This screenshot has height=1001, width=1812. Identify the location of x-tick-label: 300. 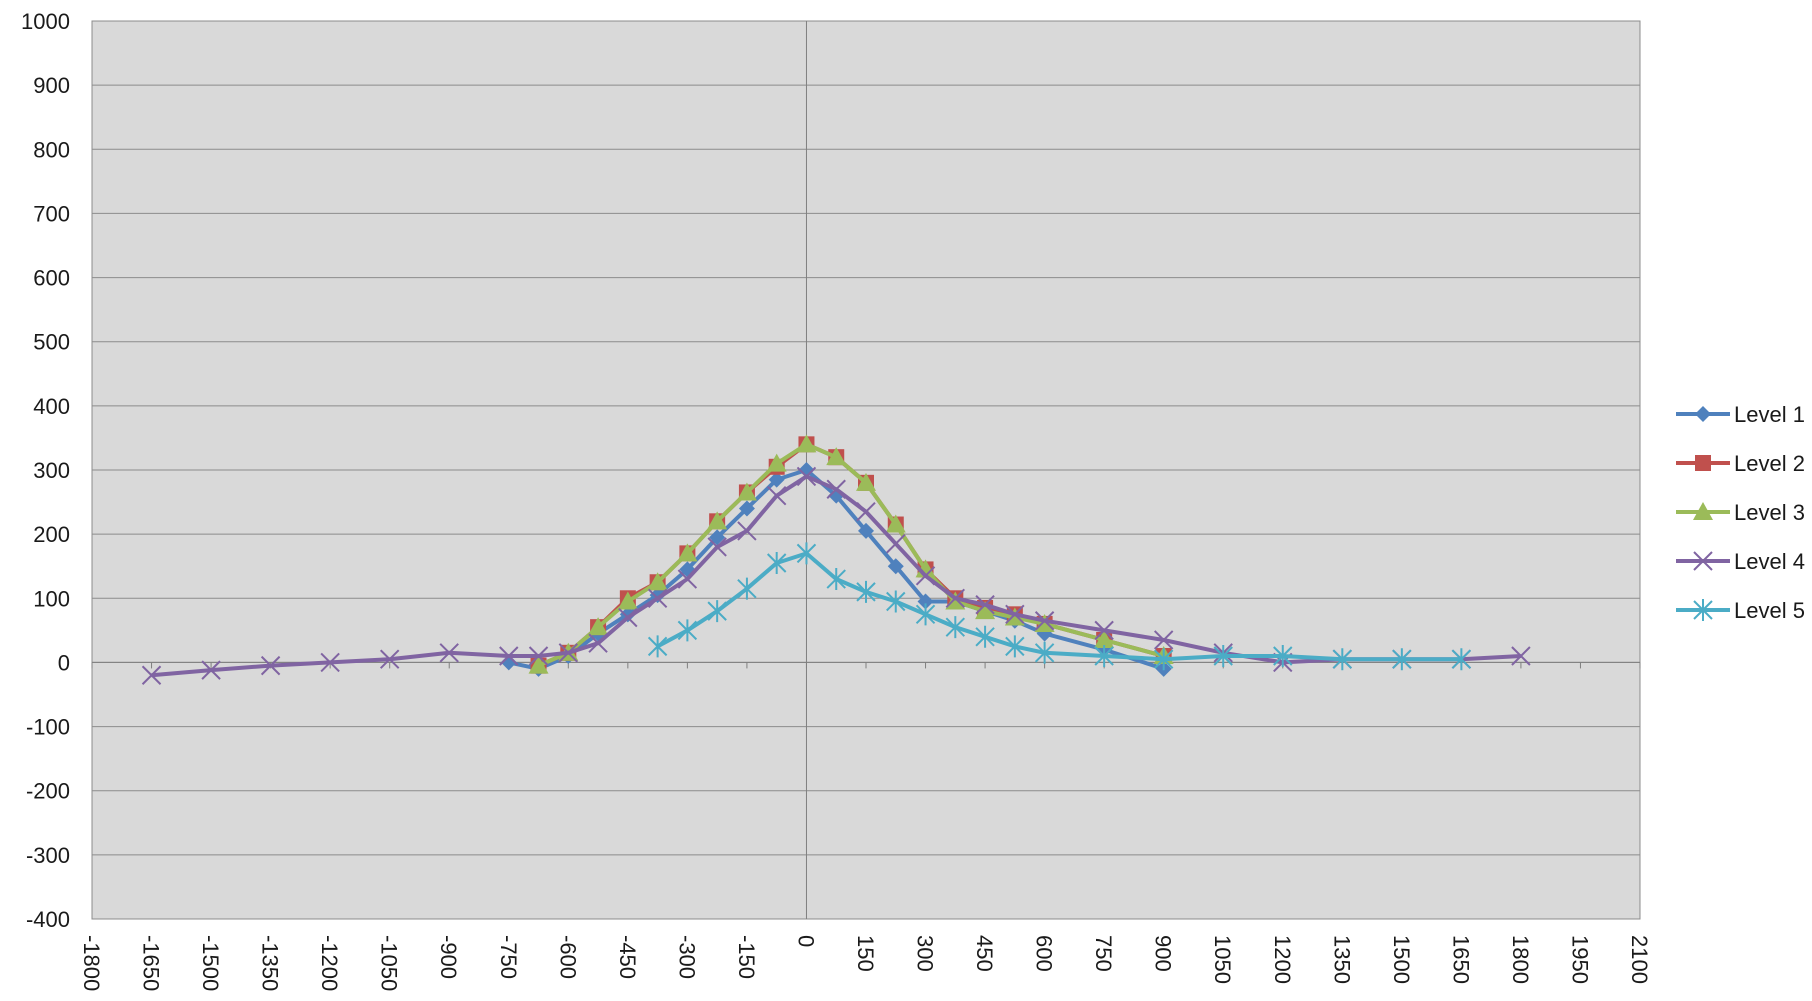
(925, 953).